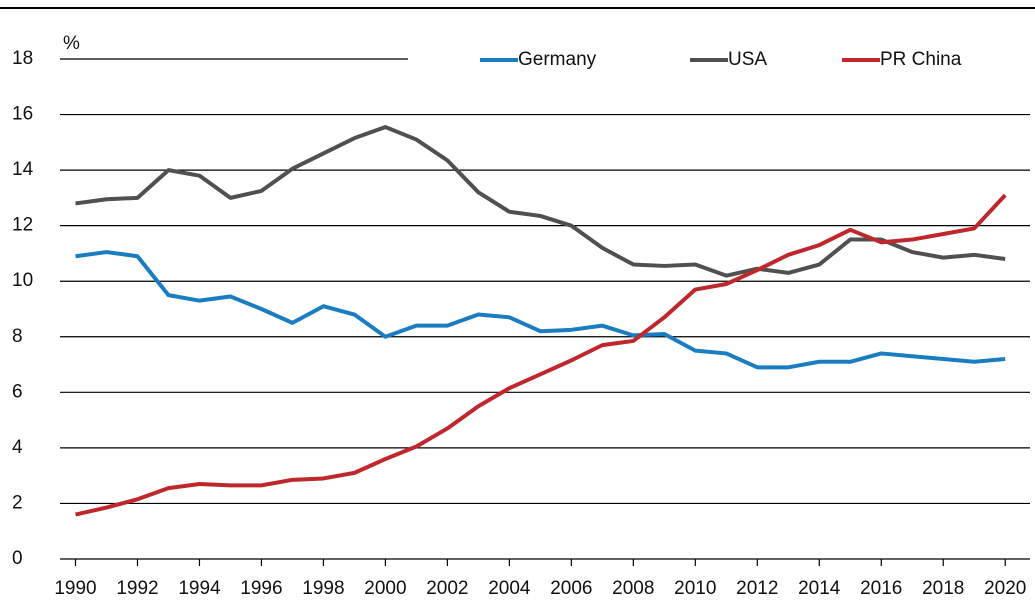  I want to click on legend-label: Germany, so click(557, 59).